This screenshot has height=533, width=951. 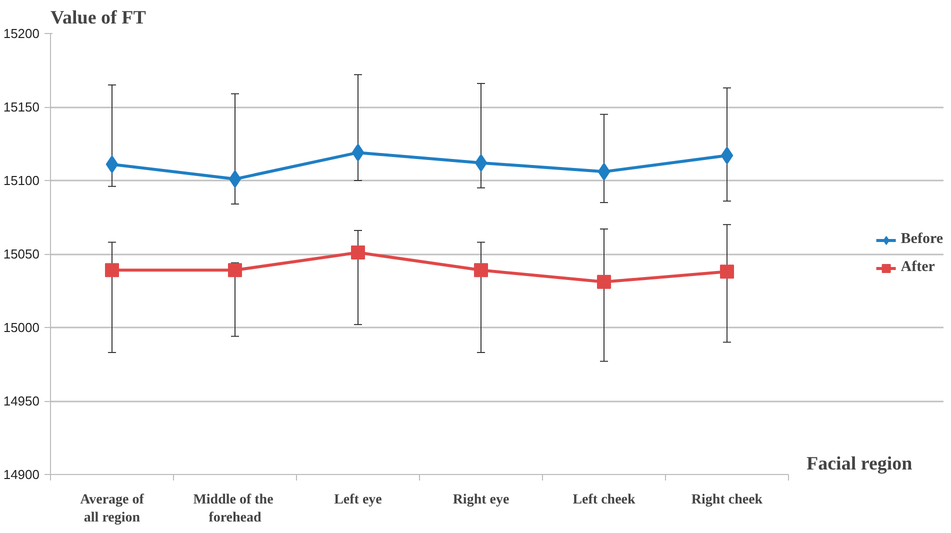 What do you see at coordinates (481, 500) in the screenshot?
I see `x-tick-label: Right eye` at bounding box center [481, 500].